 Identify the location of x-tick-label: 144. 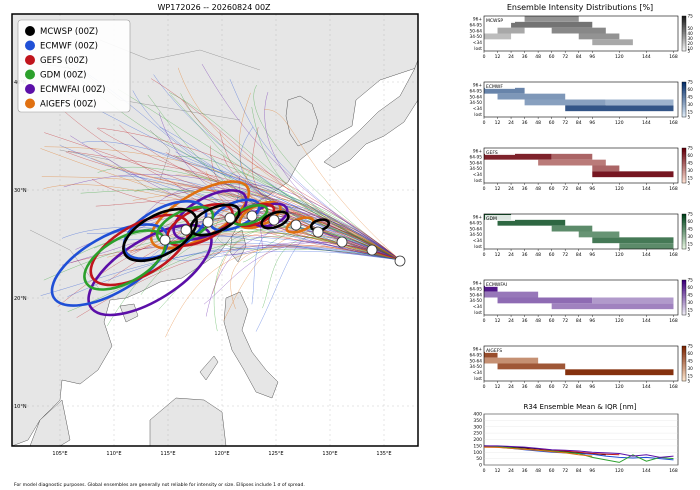
(646, 387).